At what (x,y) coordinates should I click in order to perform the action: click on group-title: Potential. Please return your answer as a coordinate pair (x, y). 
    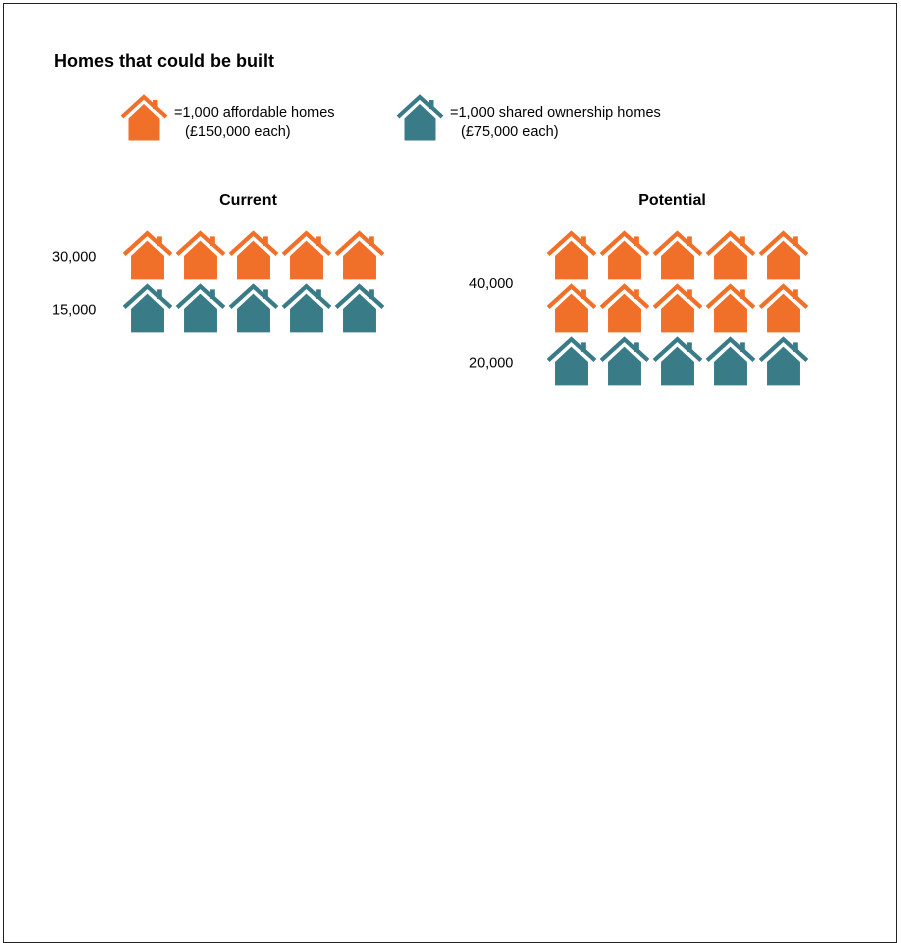
    Looking at the image, I should click on (672, 200).